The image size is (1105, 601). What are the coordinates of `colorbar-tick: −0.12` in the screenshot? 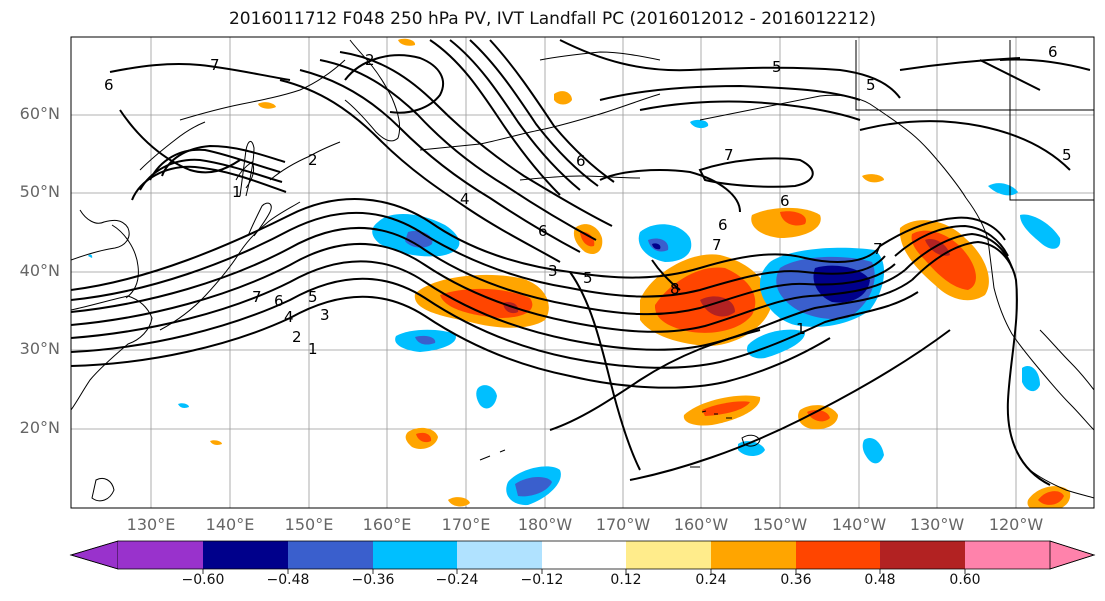 It's located at (542, 580).